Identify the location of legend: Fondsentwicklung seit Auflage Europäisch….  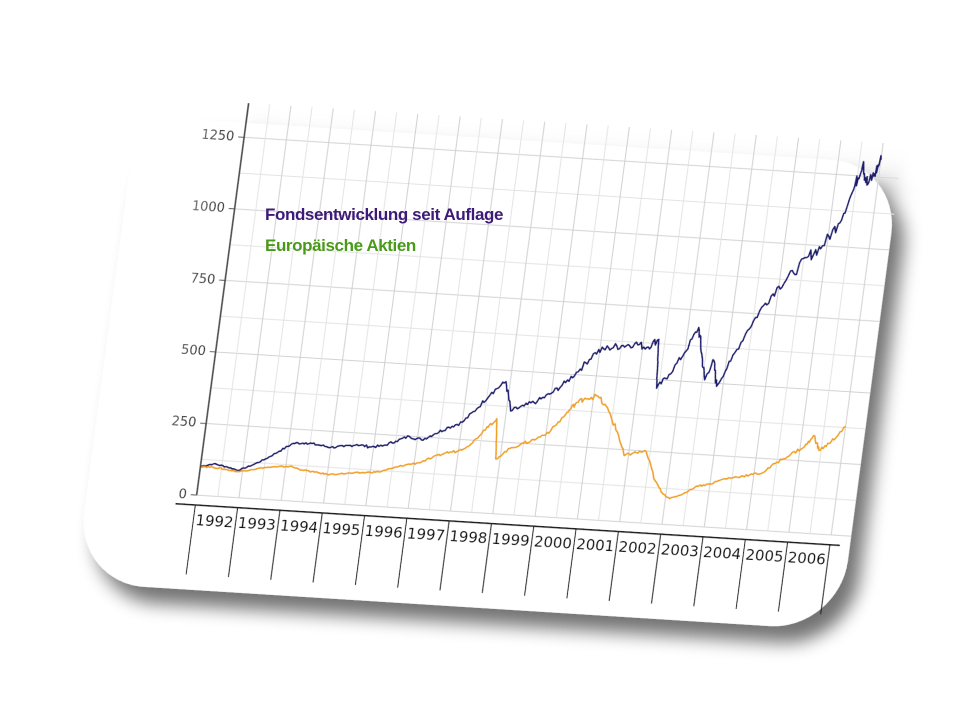
(384, 230).